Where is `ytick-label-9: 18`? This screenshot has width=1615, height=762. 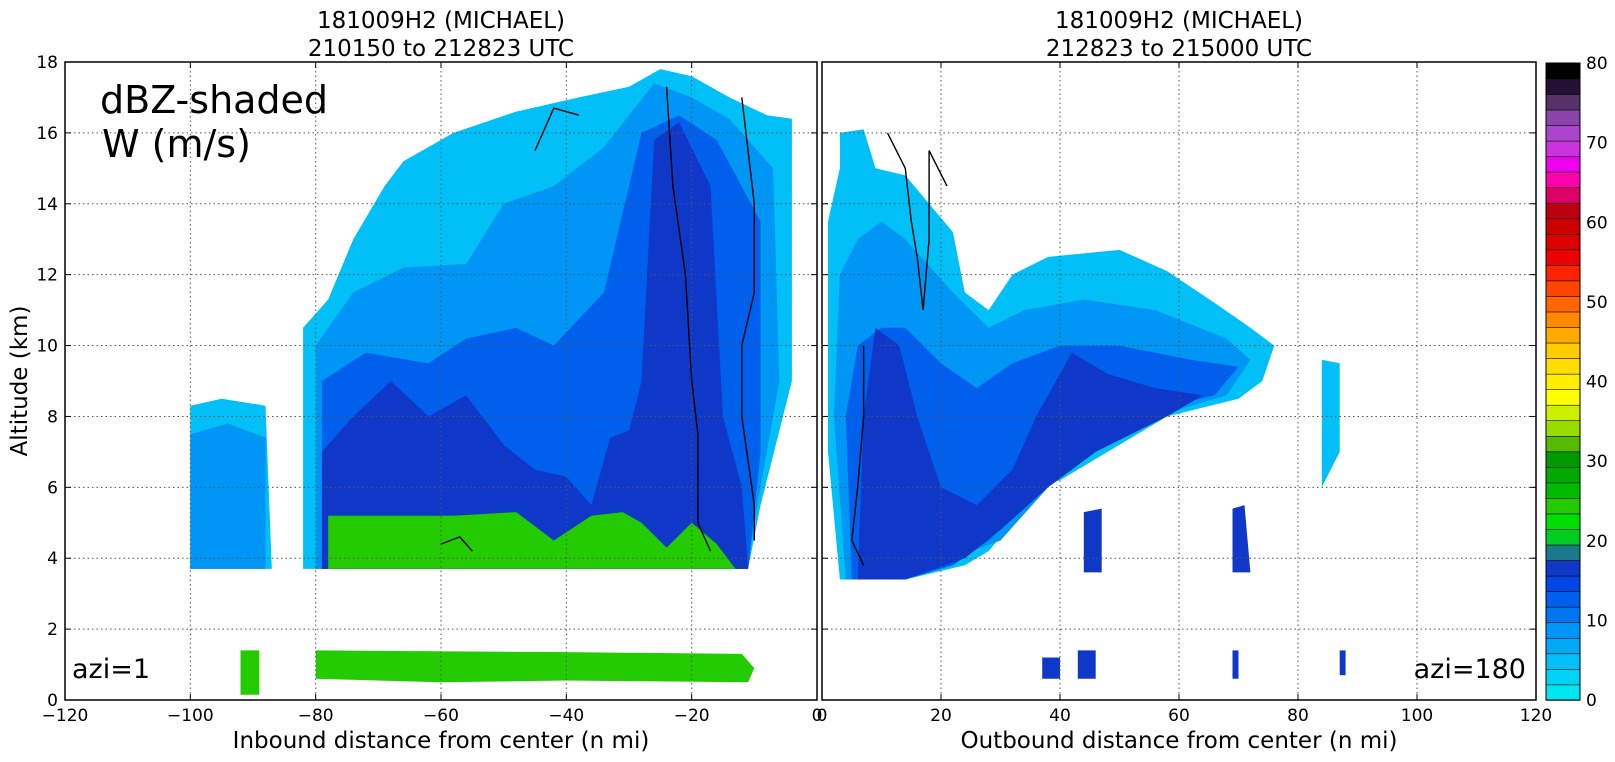 ytick-label-9: 18 is located at coordinates (47, 63).